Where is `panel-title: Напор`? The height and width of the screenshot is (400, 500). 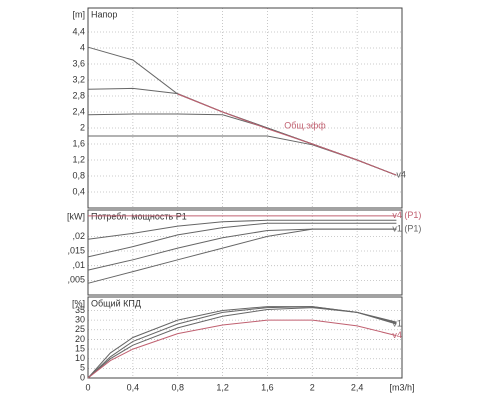 panel-title: Напор is located at coordinates (104, 14).